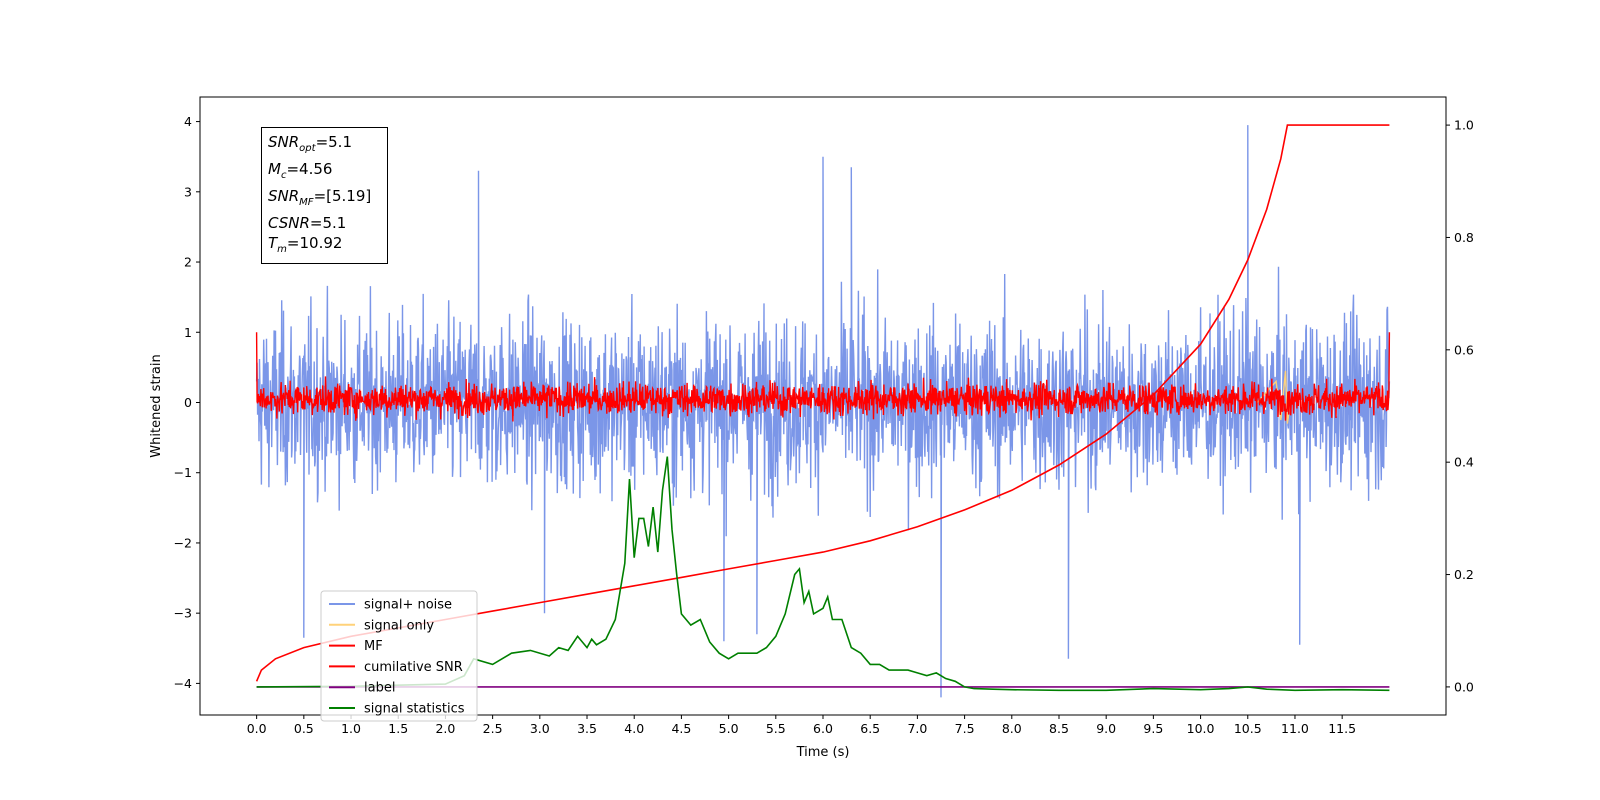  I want to click on annotation-snr-opt: SNRopt=5.1, so click(325, 145).